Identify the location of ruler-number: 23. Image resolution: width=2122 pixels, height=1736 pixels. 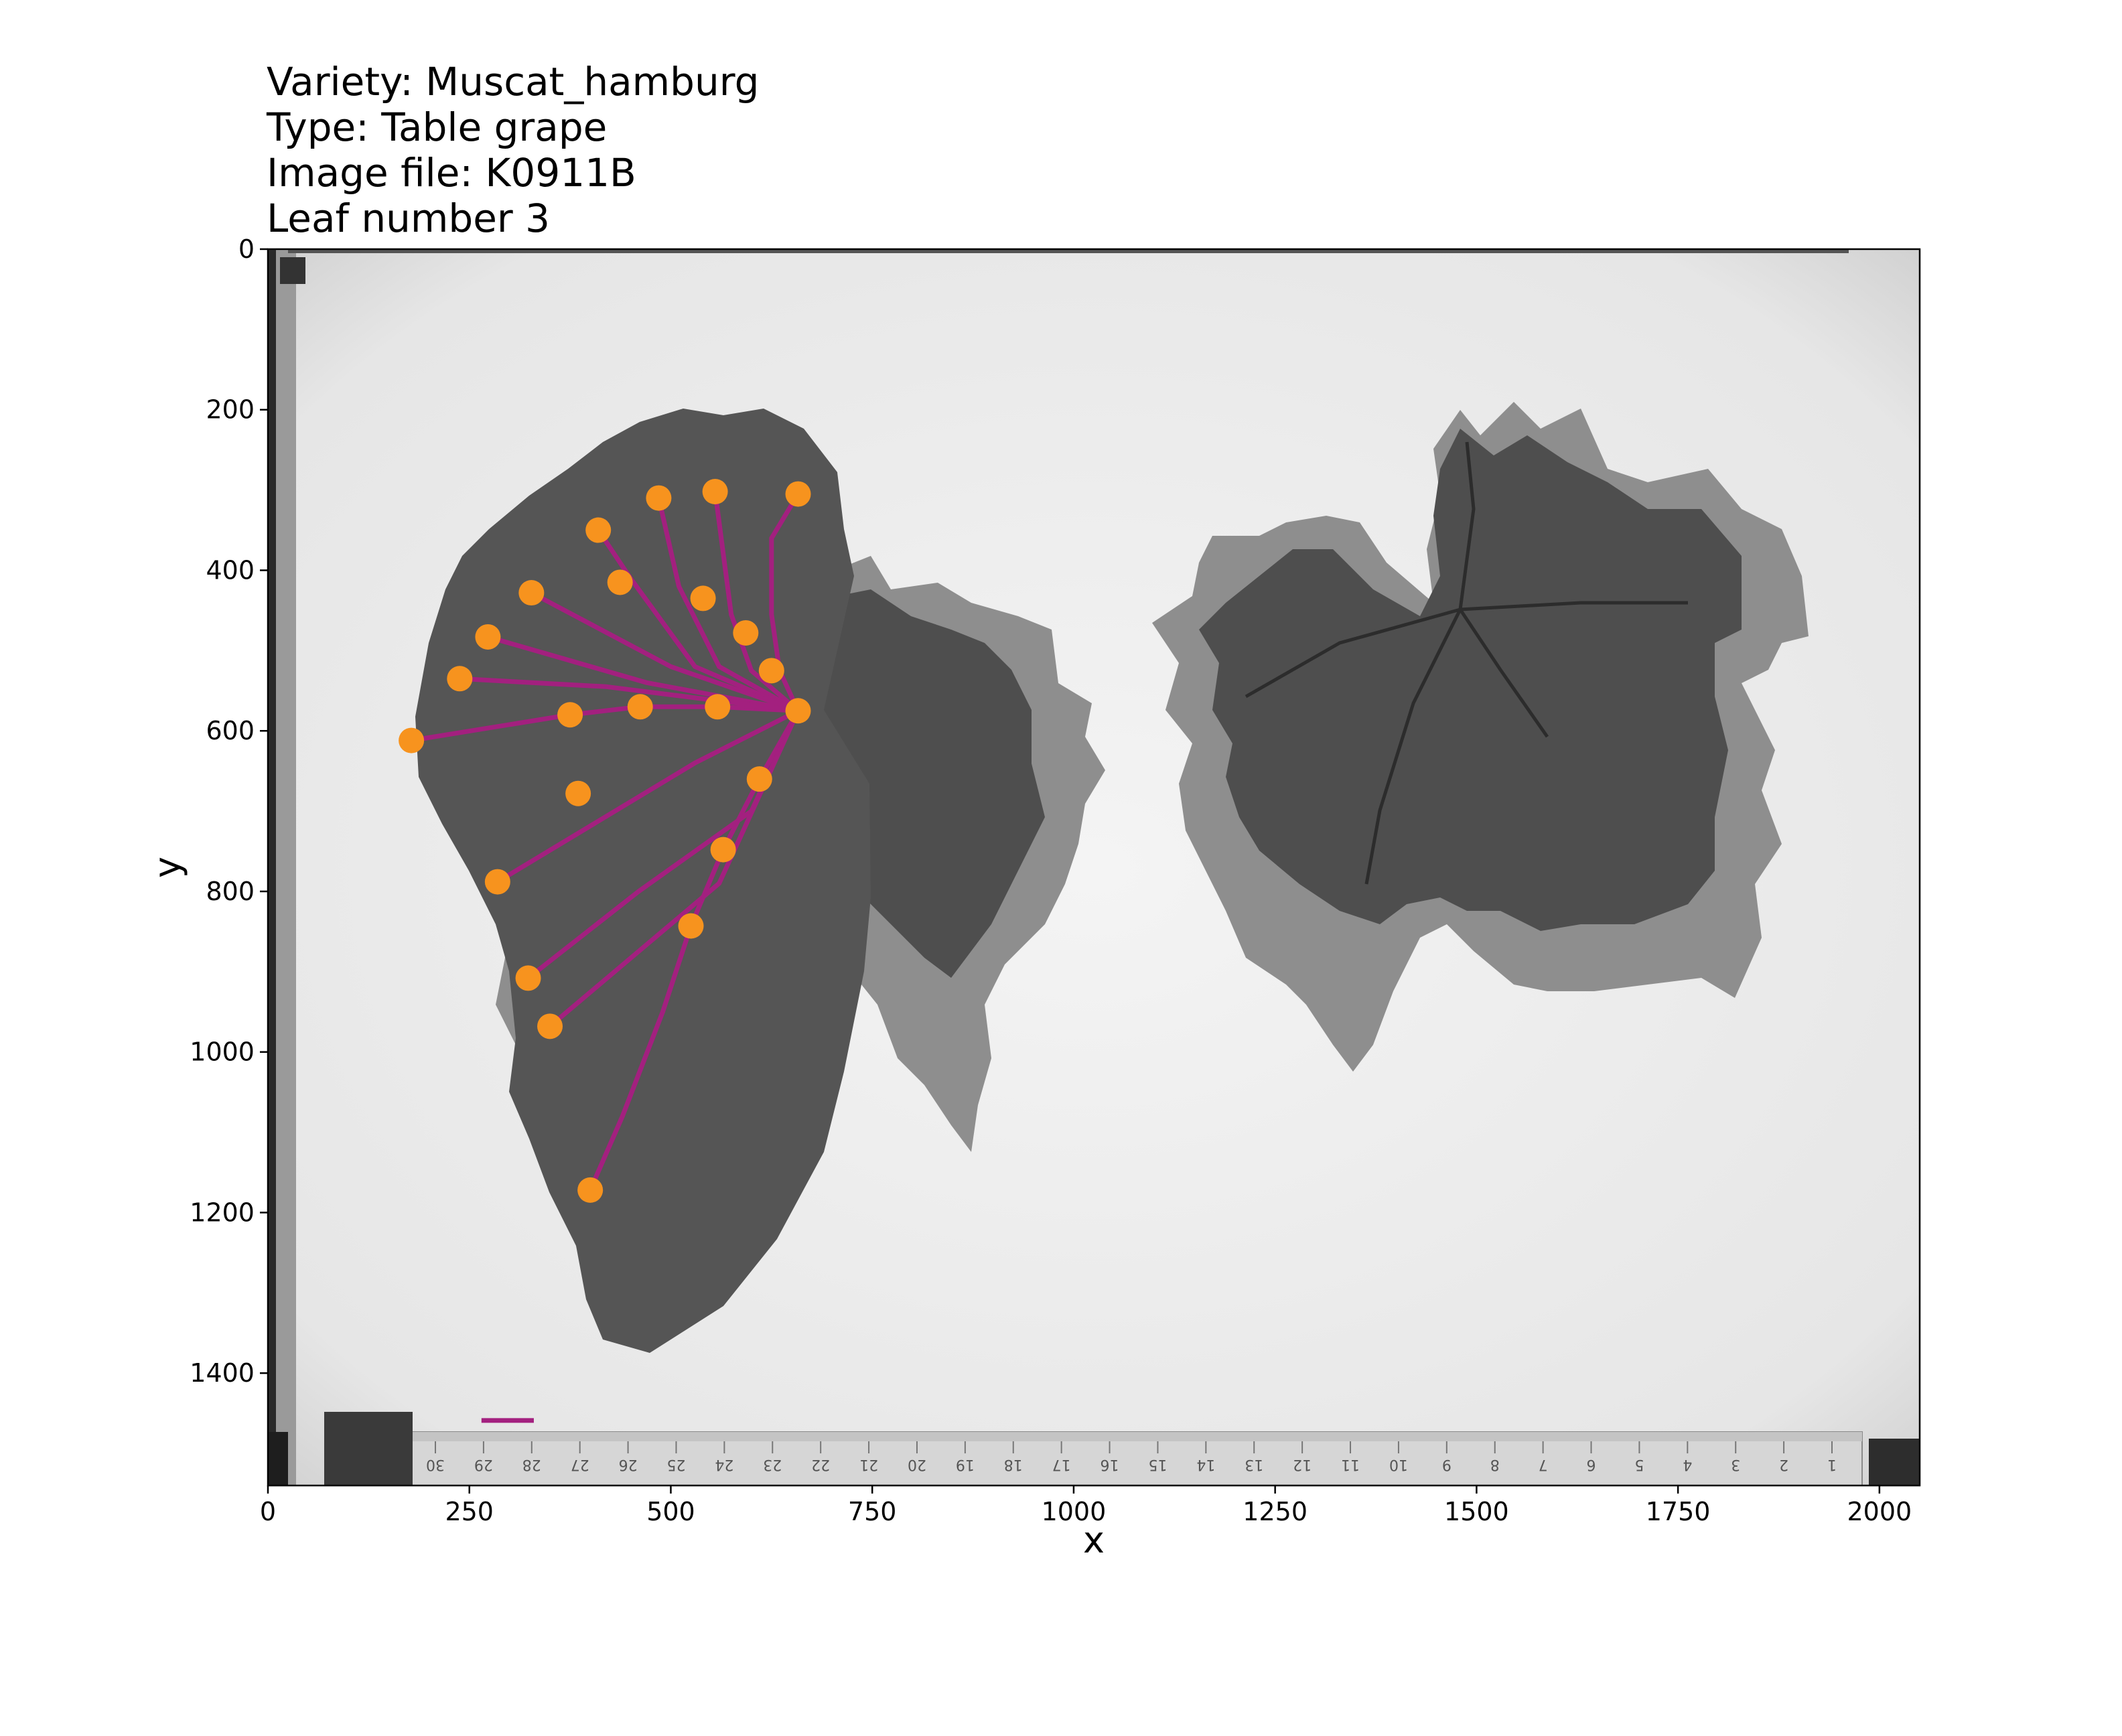
(772, 1464).